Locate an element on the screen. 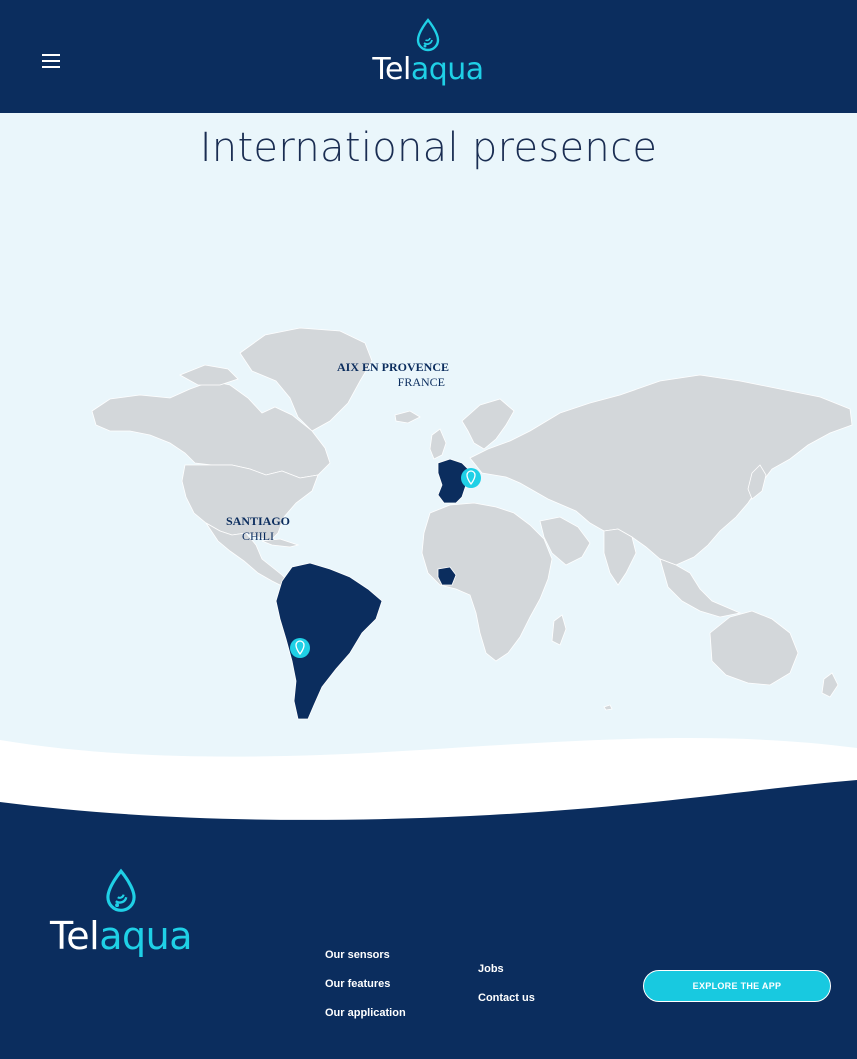 The image size is (857, 1059). location-label-chile: SANTIAGO CHILI is located at coordinates (258, 529).